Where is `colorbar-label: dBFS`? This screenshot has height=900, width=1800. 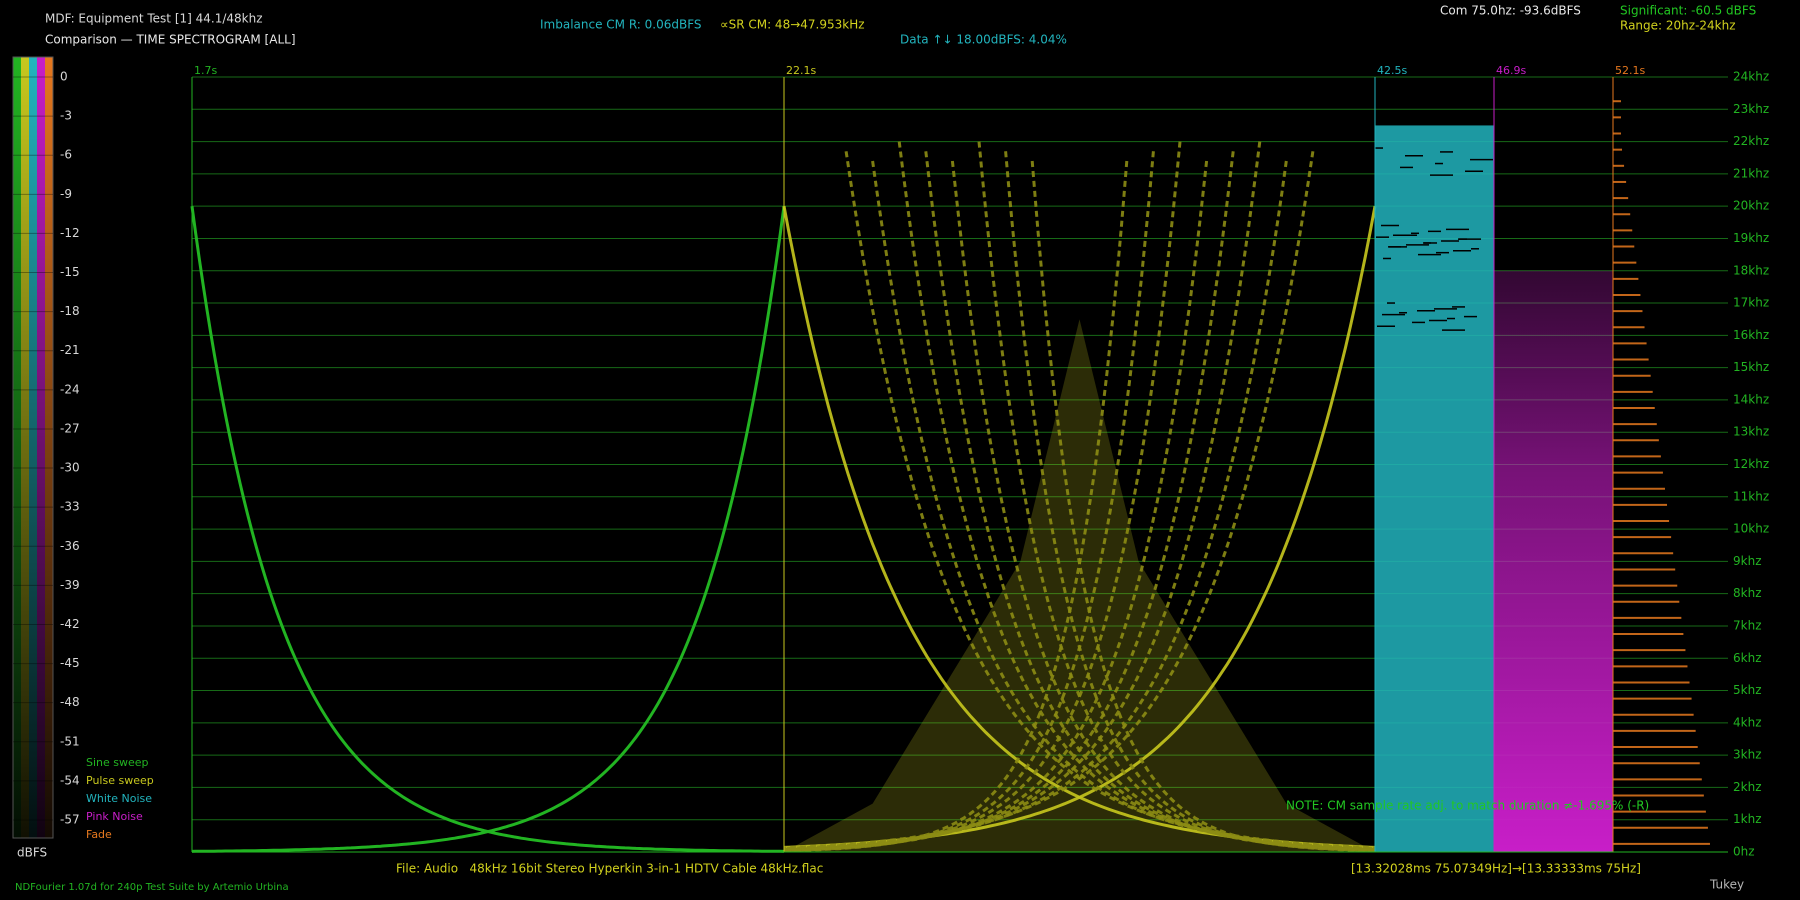
colorbar-label: dBFS is located at coordinates (32, 853).